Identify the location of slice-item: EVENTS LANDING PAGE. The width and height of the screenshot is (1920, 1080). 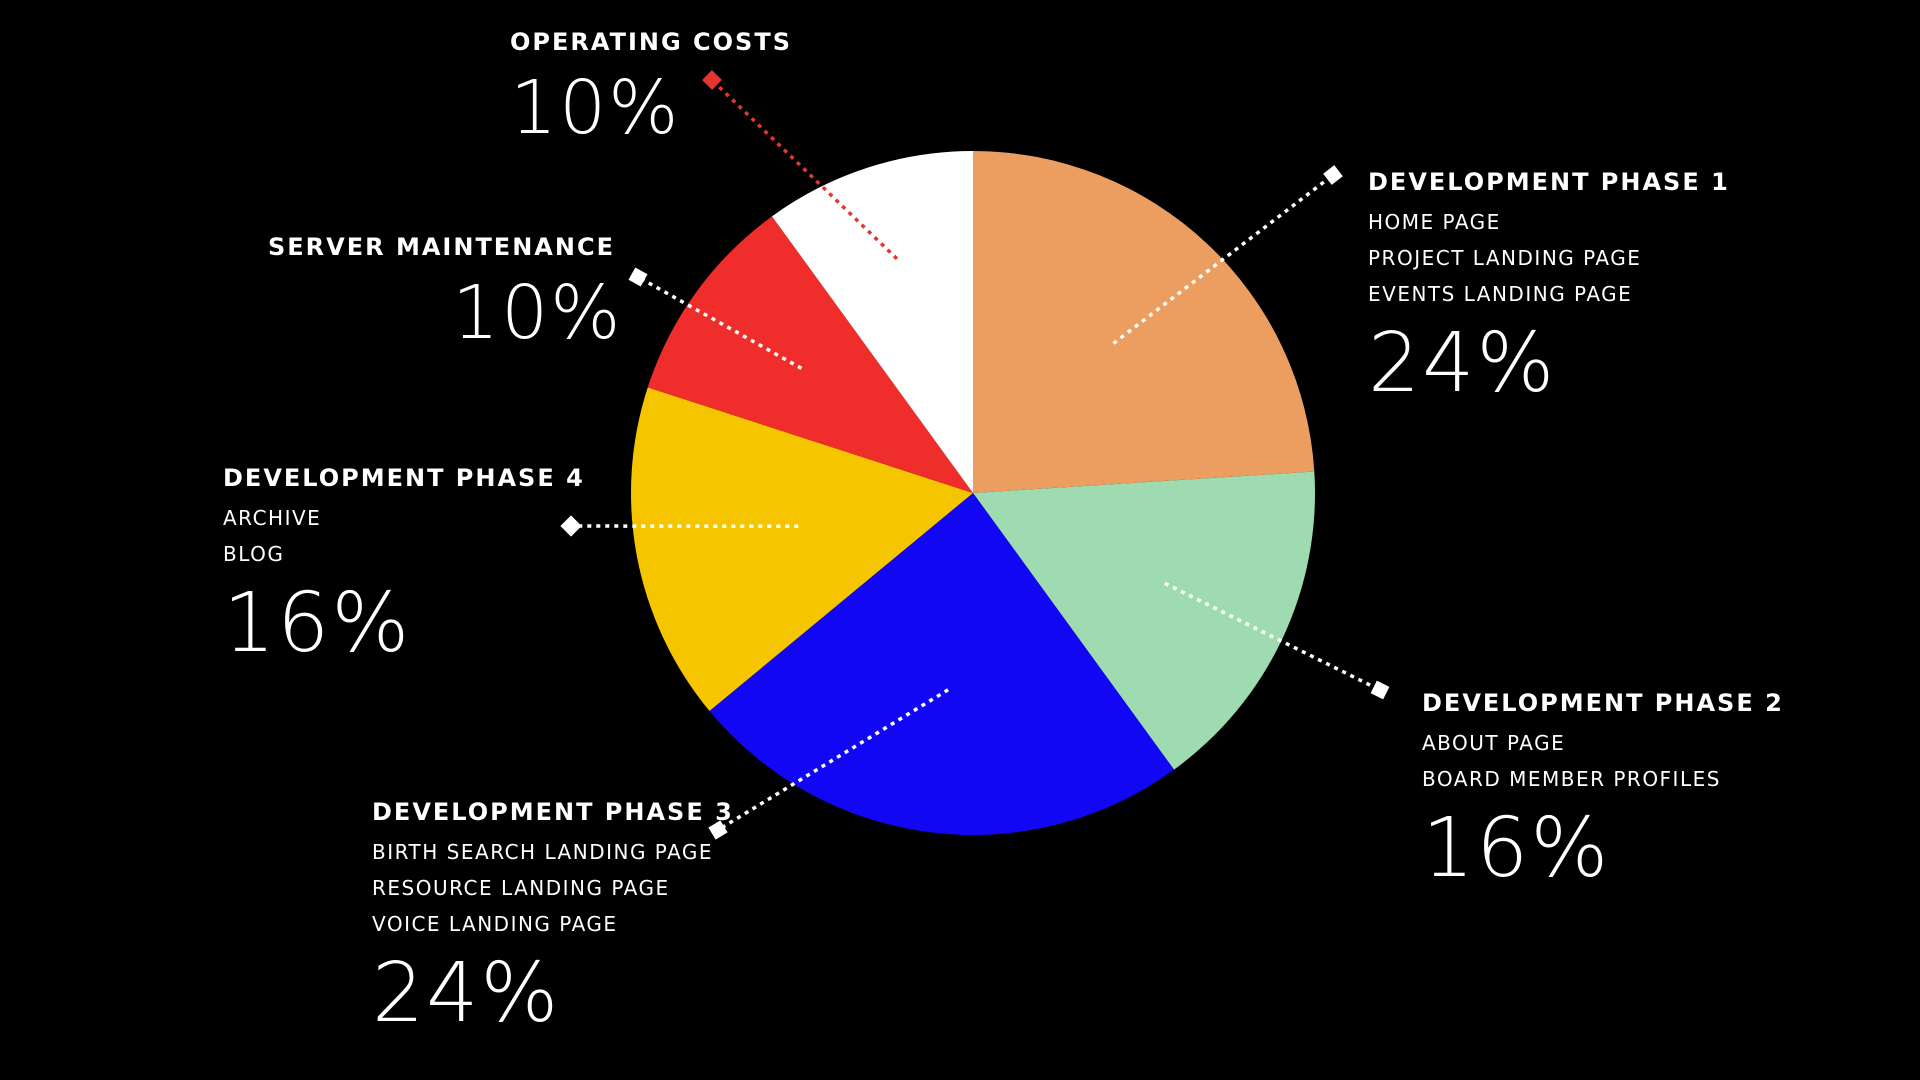
(1500, 294).